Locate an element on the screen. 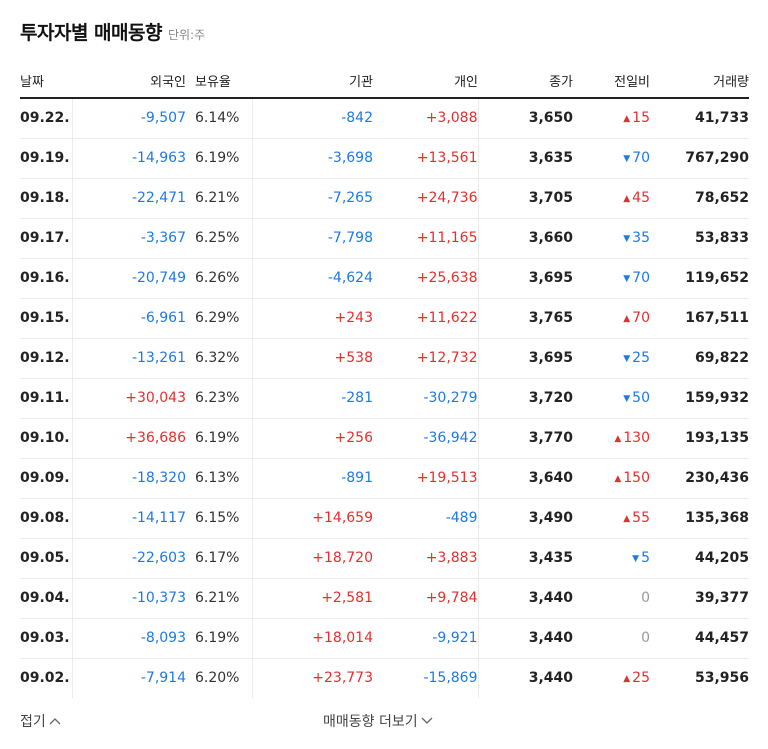  cell-date: 09.18. is located at coordinates (46, 198).